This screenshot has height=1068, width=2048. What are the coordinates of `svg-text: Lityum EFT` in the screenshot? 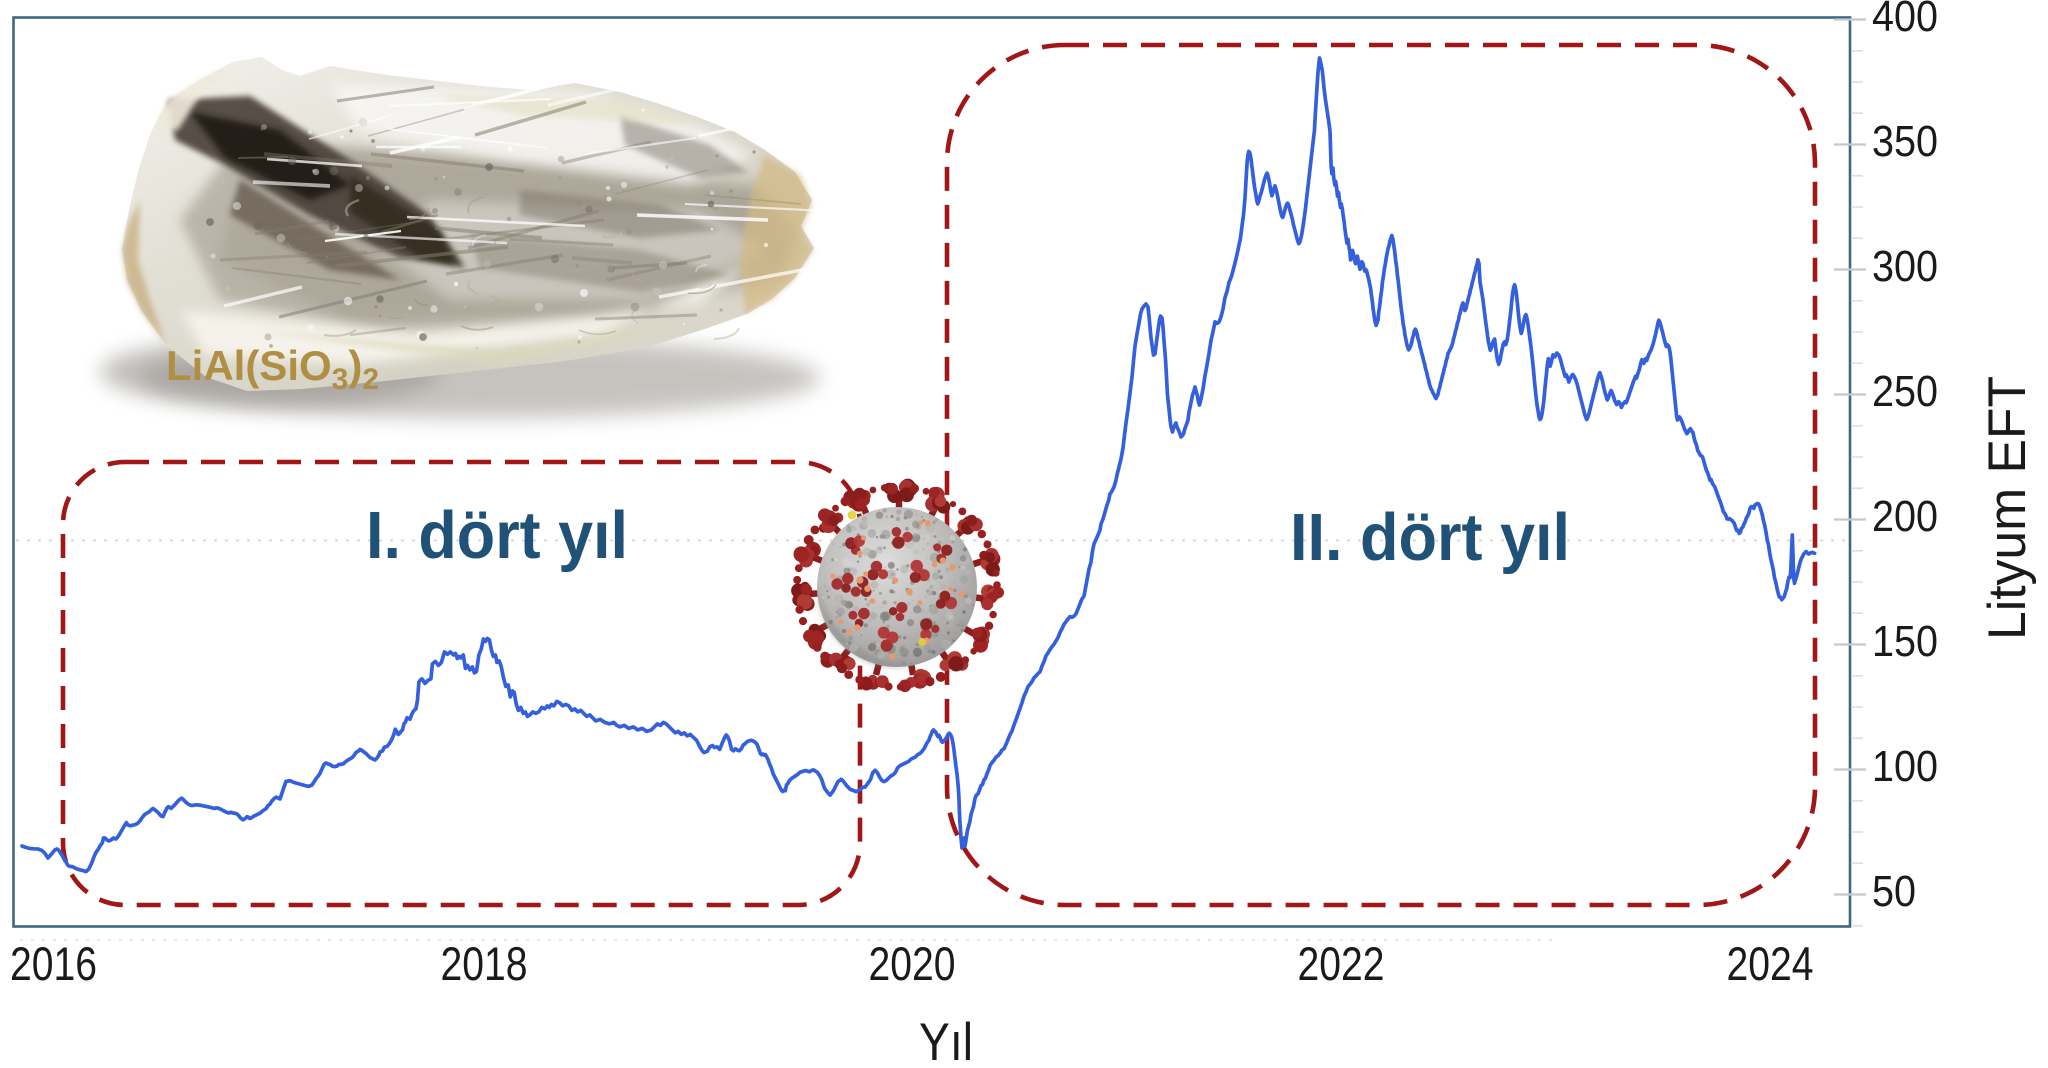 It's located at (2007, 508).